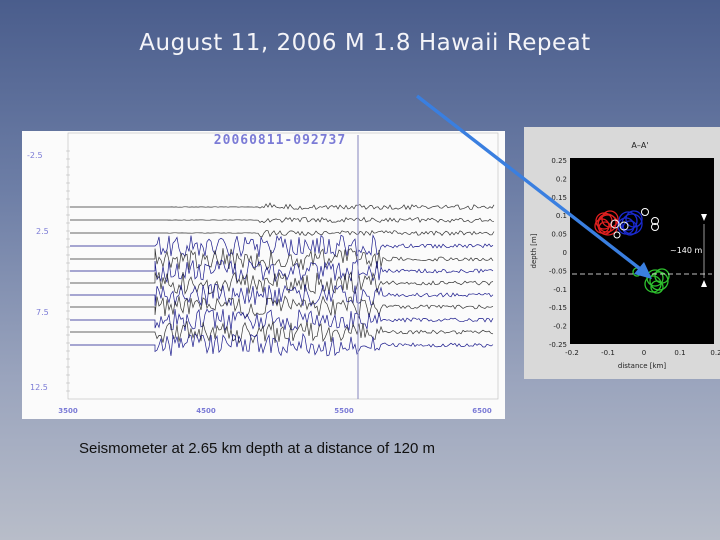 This screenshot has width=720, height=540. Describe the element at coordinates (35, 155) in the screenshot. I see `y-tick-label: -2.5` at that location.